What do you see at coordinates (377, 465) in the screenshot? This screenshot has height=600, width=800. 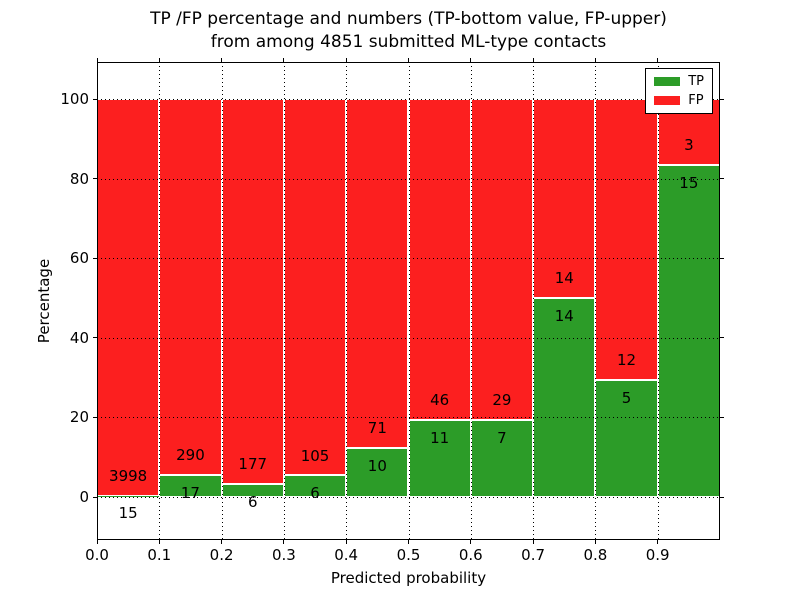 I see `tp-count-label-4: 10` at bounding box center [377, 465].